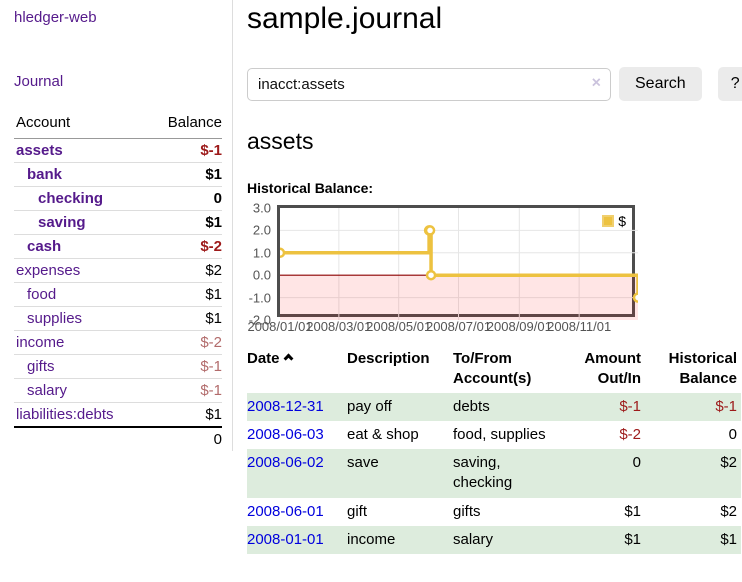 The height and width of the screenshot is (582, 742). What do you see at coordinates (280, 141) in the screenshot?
I see `account-heading: assets` at bounding box center [280, 141].